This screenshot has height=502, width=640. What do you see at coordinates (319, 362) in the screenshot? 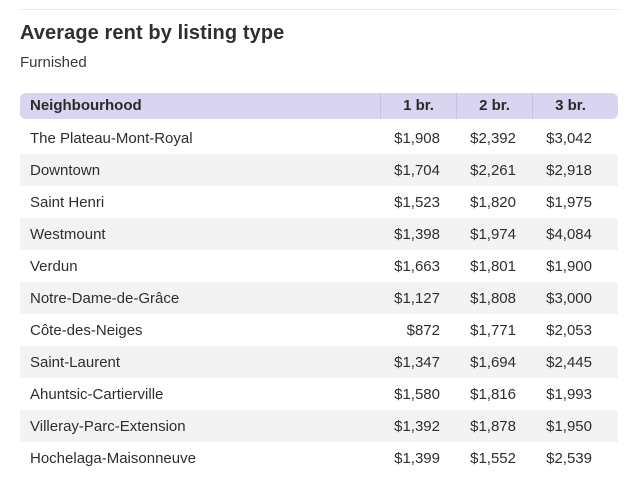
I see `table-row: Saint-Laurent $1,347 $1,694 $2,445` at bounding box center [319, 362].